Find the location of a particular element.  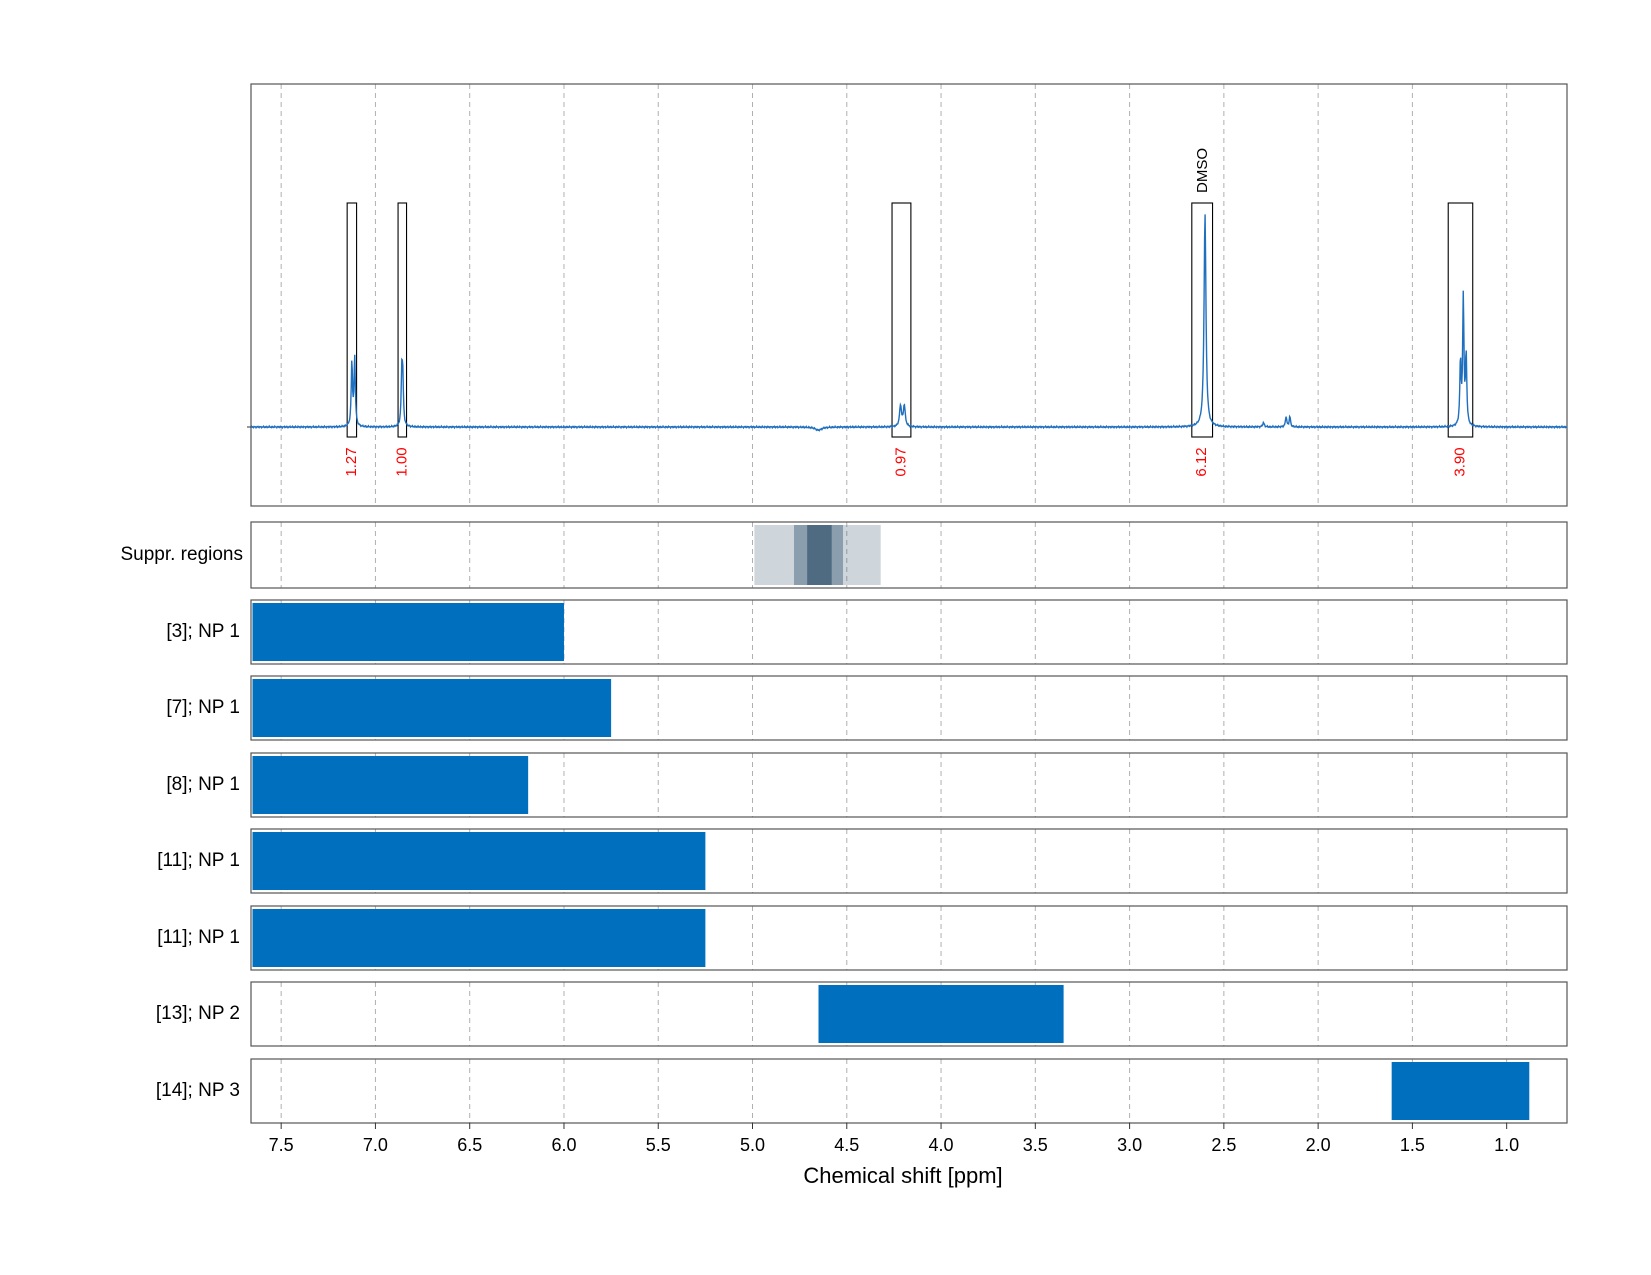

x-tick-label: 4.5 is located at coordinates (846, 1145).